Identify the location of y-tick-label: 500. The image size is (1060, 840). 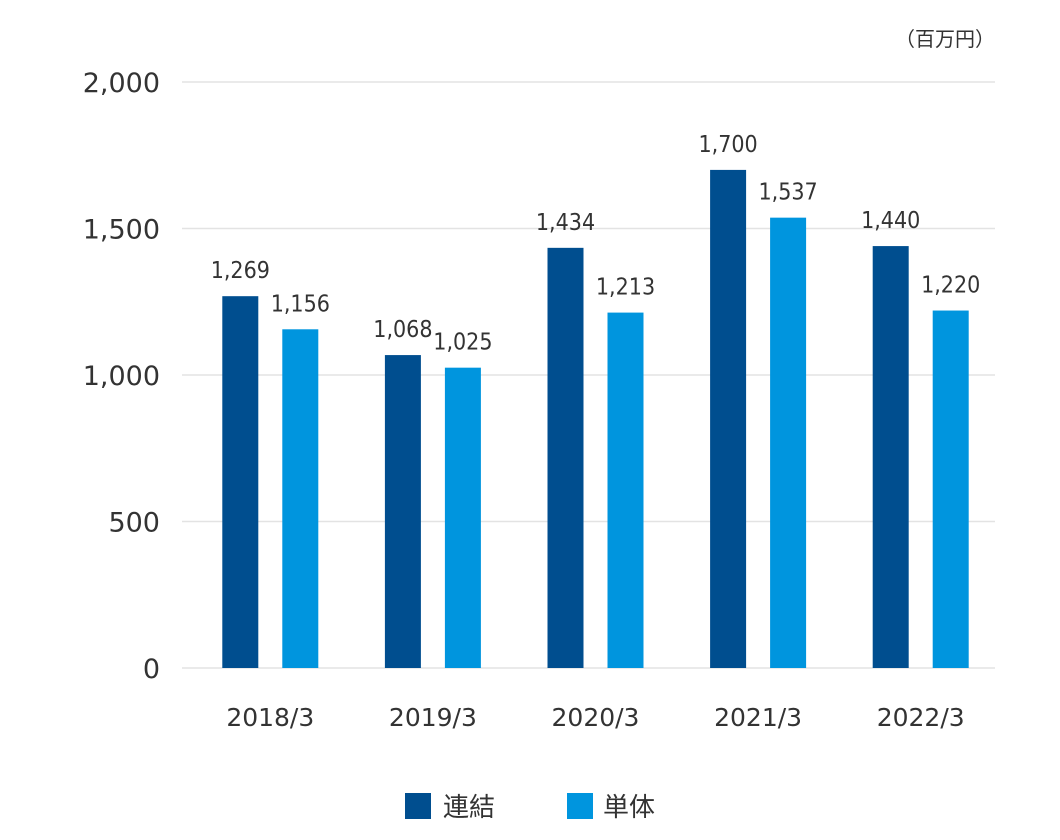
(134, 523).